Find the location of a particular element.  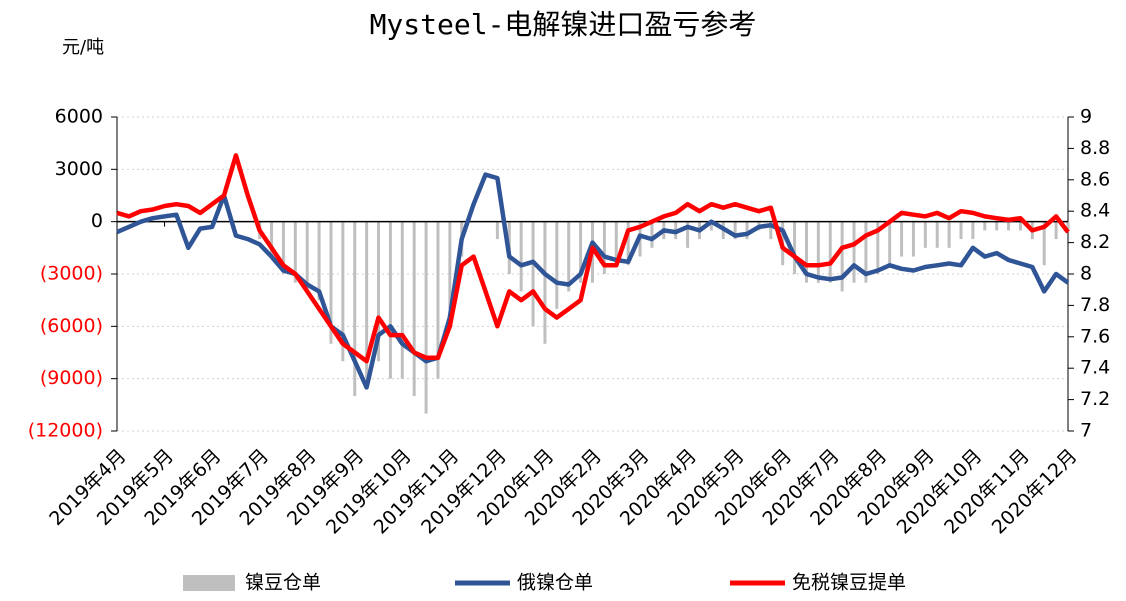

legend-label: 镍豆仓单 is located at coordinates (283, 583).